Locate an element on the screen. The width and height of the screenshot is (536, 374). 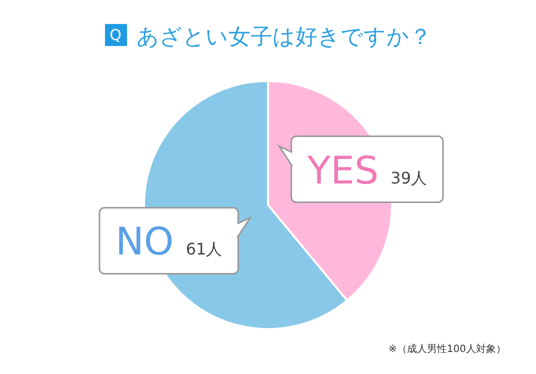
data-label: 39人 is located at coordinates (409, 178).